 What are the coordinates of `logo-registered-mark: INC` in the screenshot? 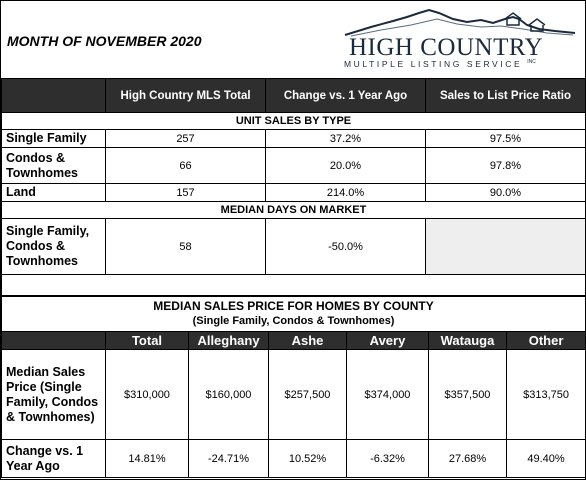 It's located at (531, 62).